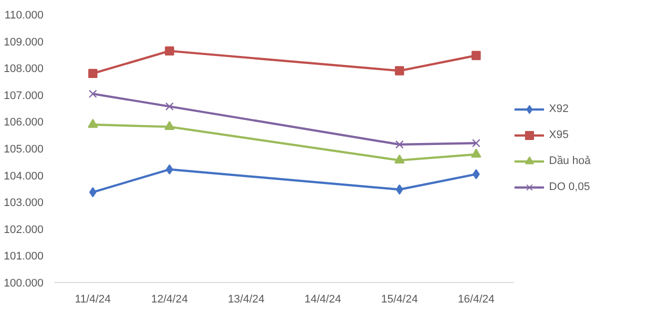  I want to click on x-tick-label: 14/4/24, so click(323, 300).